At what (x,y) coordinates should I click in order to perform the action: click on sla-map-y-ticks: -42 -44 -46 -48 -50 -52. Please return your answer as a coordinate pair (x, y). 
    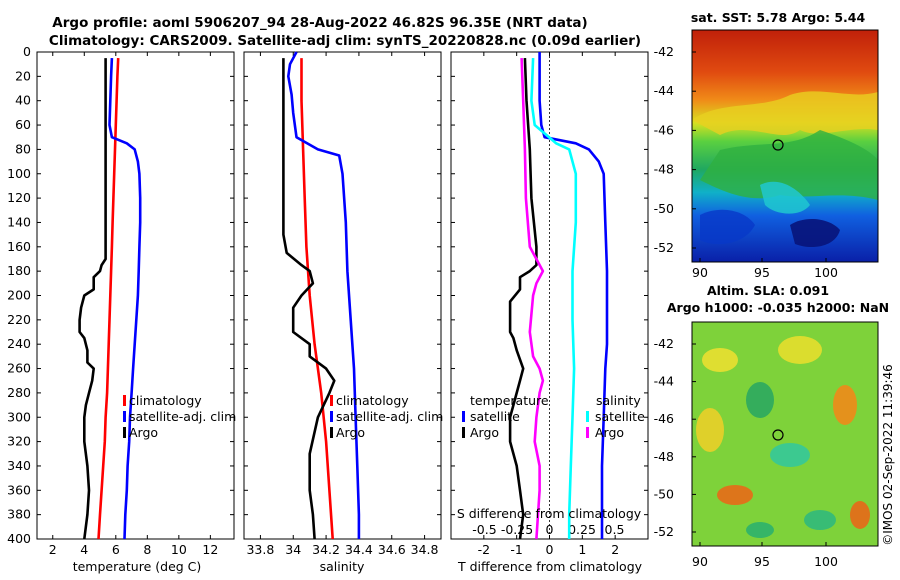
    Looking at the image, I should click on (675, 437).